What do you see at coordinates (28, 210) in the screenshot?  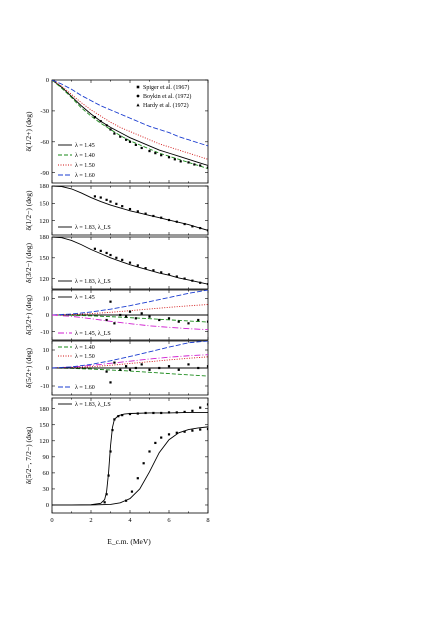 I see `y-axis-label: δ(1/2−) (deg)` at bounding box center [28, 210].